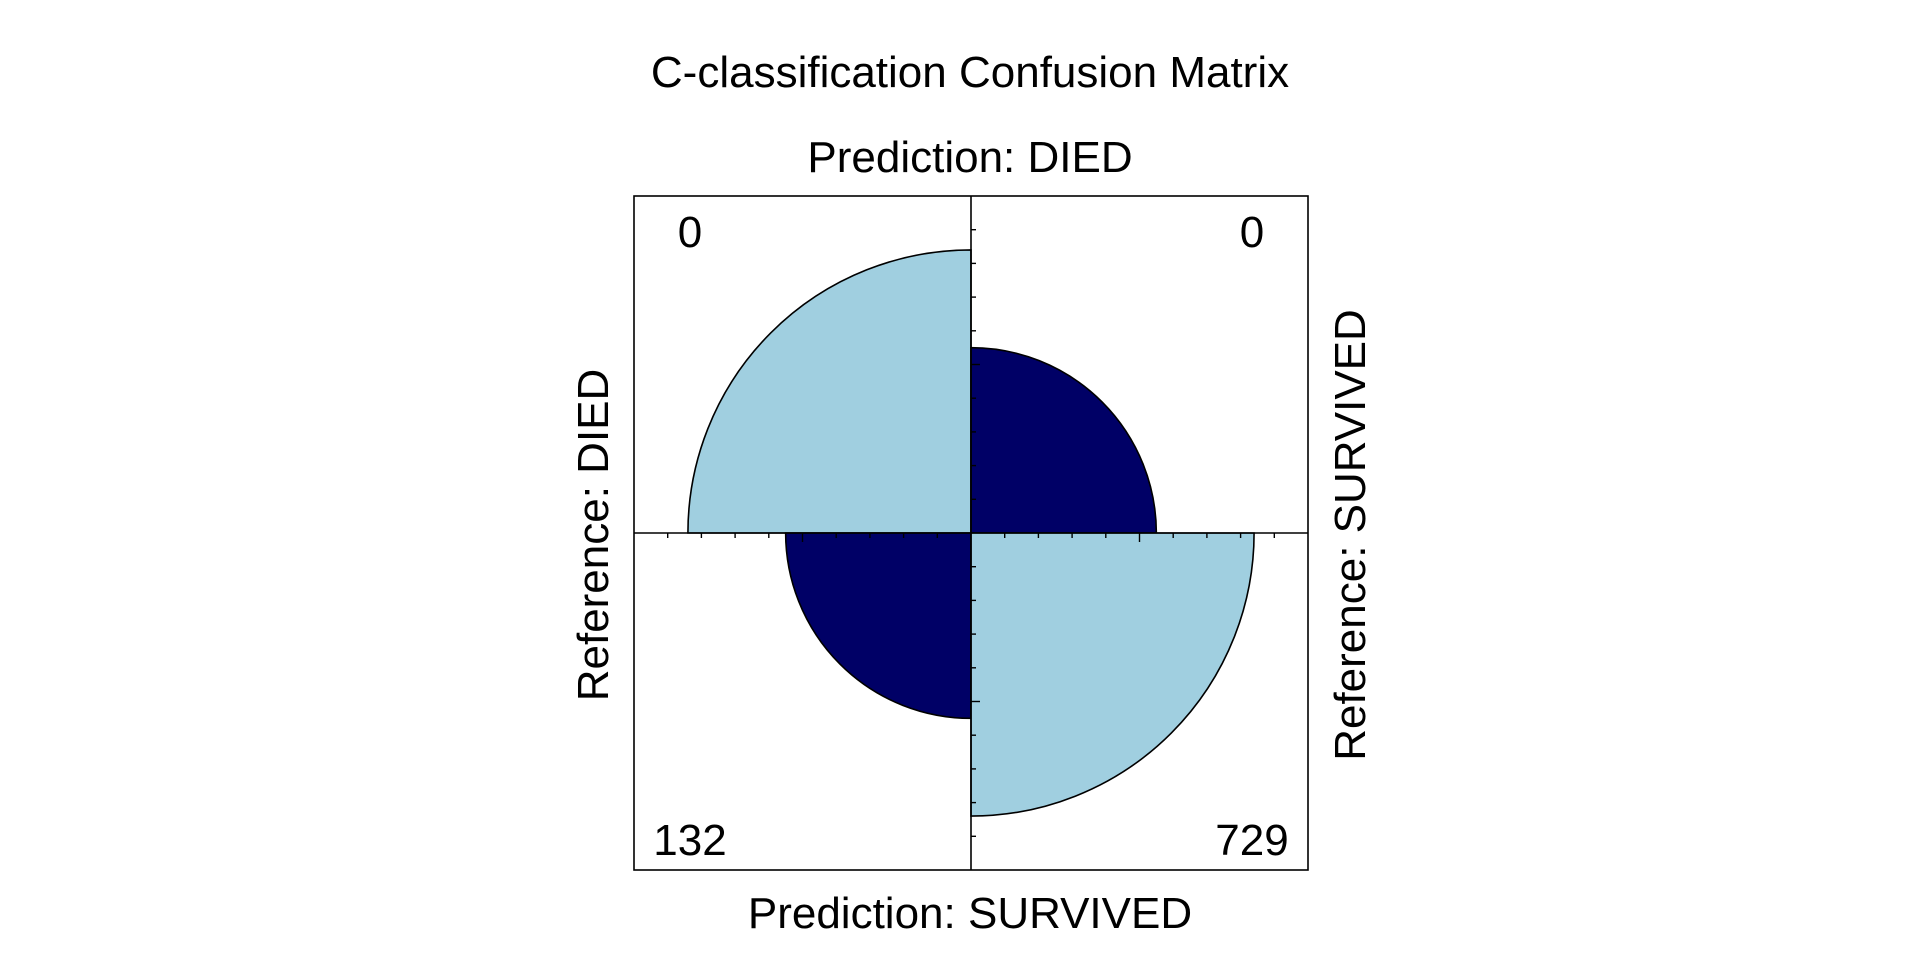 Image resolution: width=1920 pixels, height=960 pixels. What do you see at coordinates (1350, 535) in the screenshot?
I see `right-axis-label: Reference: SURVIVED` at bounding box center [1350, 535].